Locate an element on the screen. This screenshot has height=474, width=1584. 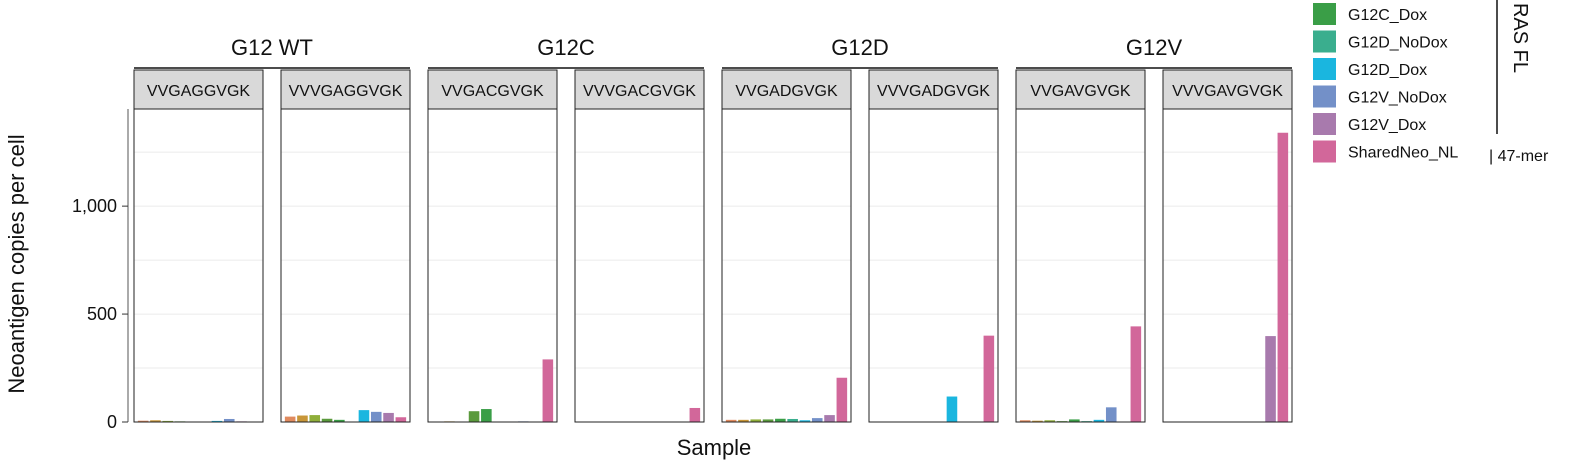
legend-group-label-ras-fl: RAS FL is located at coordinates (1520, 38).